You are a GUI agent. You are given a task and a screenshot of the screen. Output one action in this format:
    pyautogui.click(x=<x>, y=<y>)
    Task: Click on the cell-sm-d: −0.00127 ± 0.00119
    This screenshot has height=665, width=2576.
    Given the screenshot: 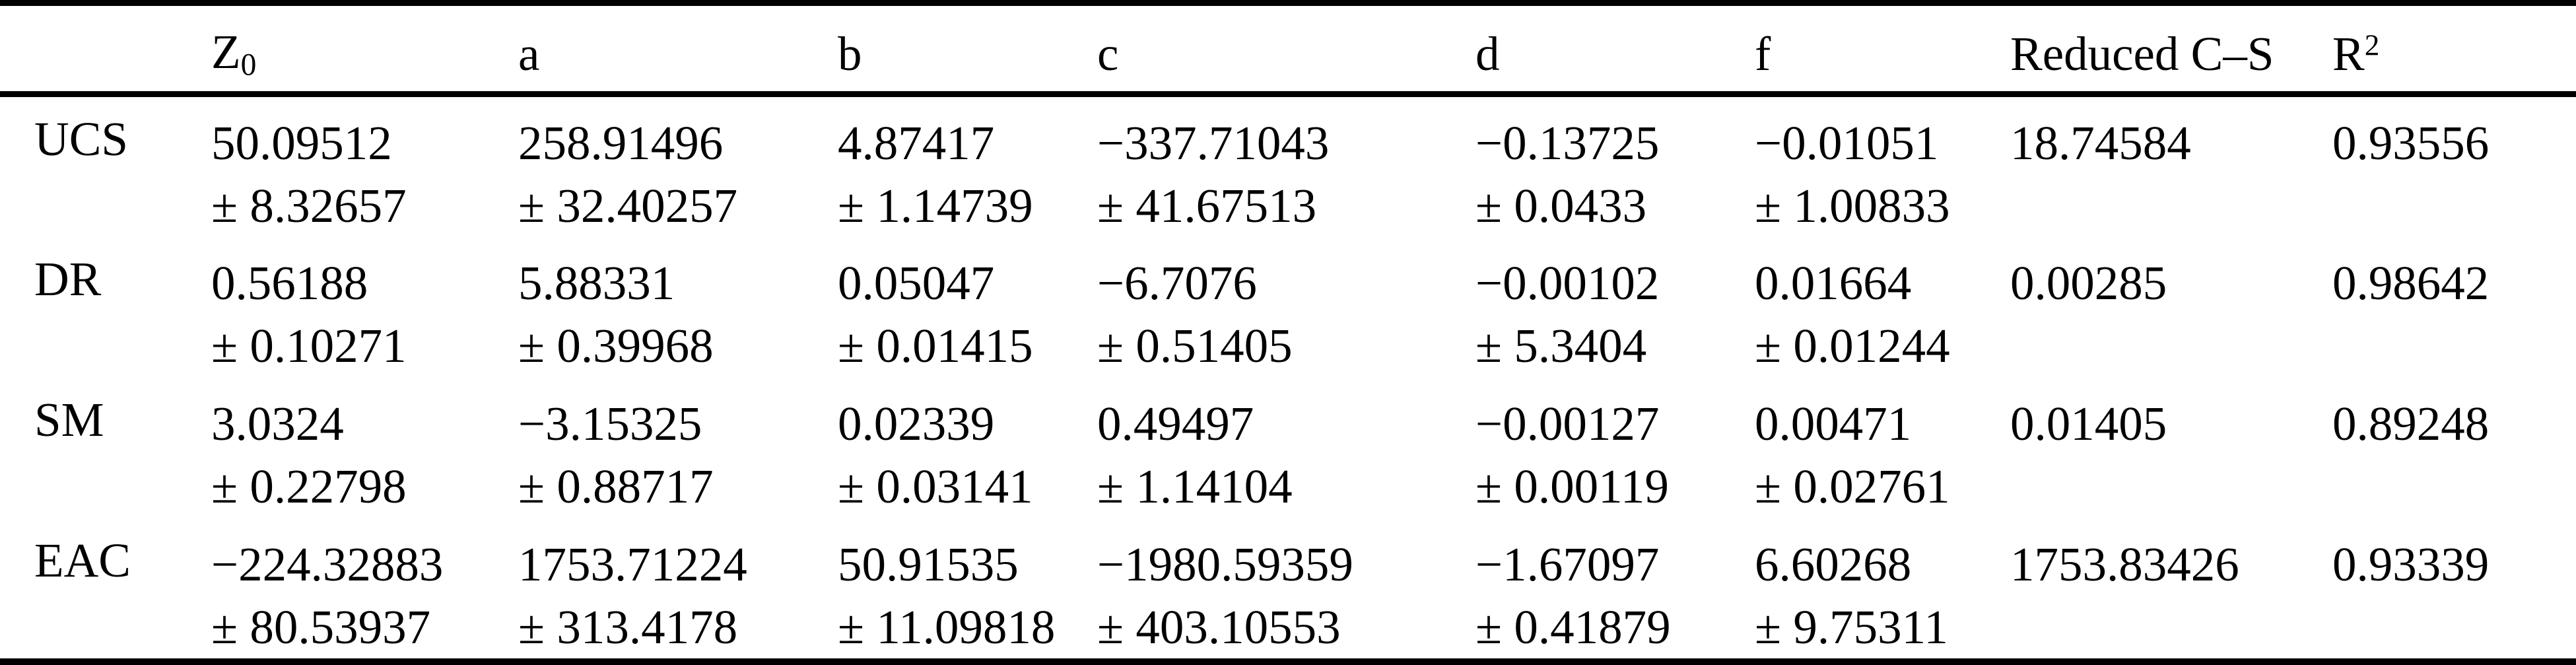 What is the action you would take?
    pyautogui.click(x=1615, y=448)
    